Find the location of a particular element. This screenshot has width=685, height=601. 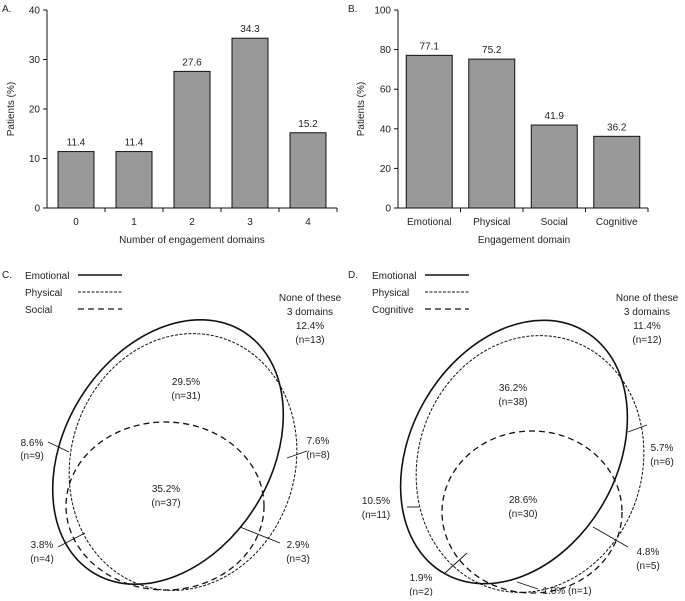

ellipse-emotional is located at coordinates (514, 452).